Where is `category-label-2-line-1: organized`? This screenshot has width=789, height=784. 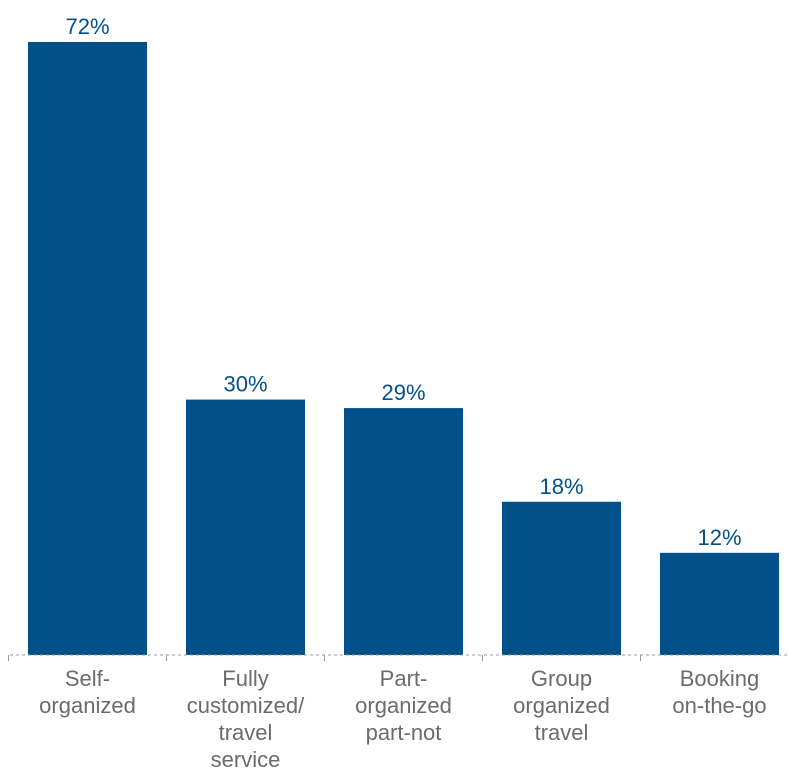
category-label-2-line-1: organized is located at coordinates (403, 705).